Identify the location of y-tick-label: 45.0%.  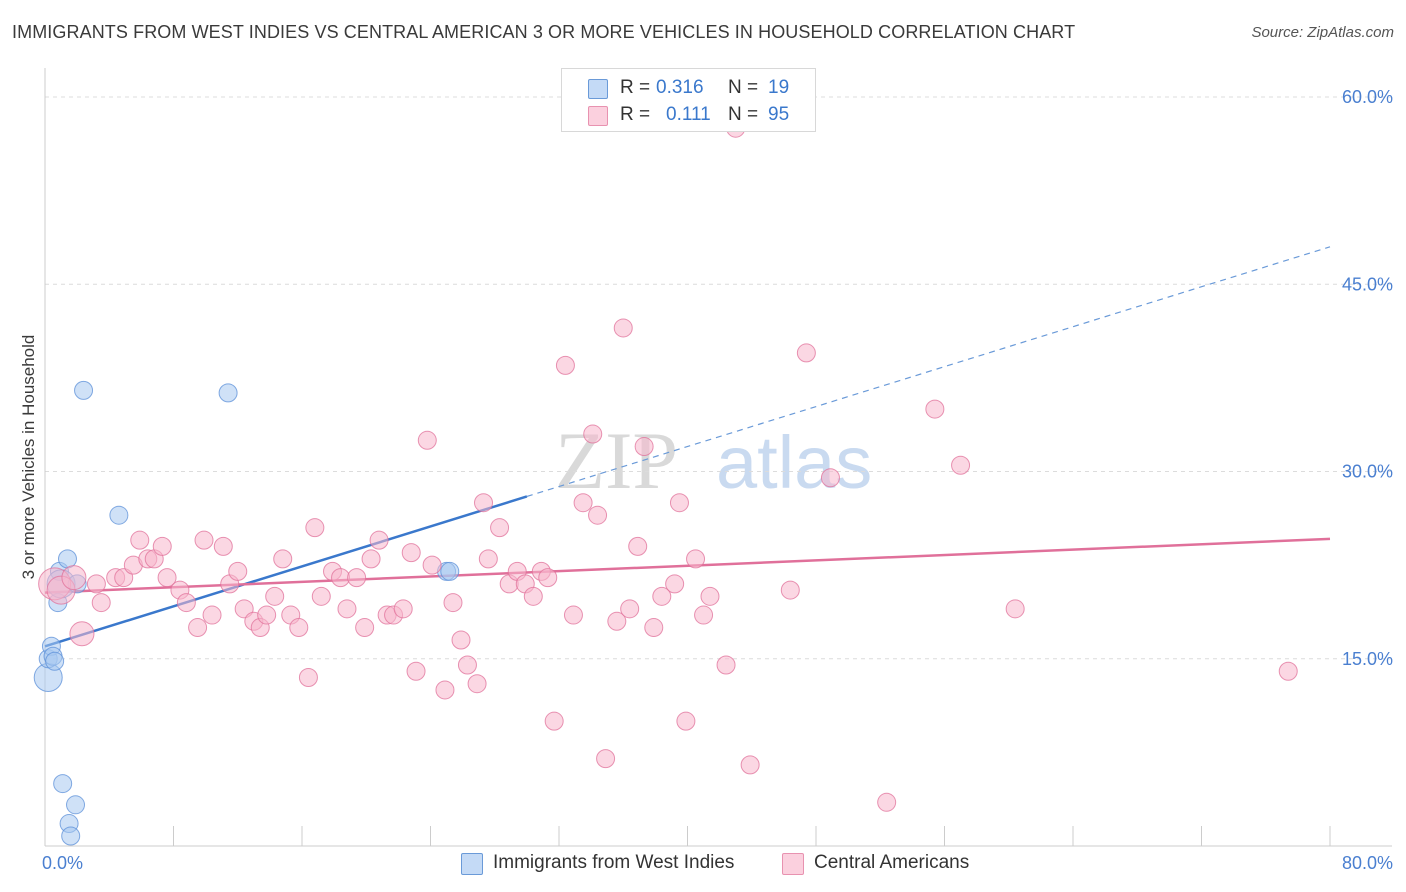
(1367, 284).